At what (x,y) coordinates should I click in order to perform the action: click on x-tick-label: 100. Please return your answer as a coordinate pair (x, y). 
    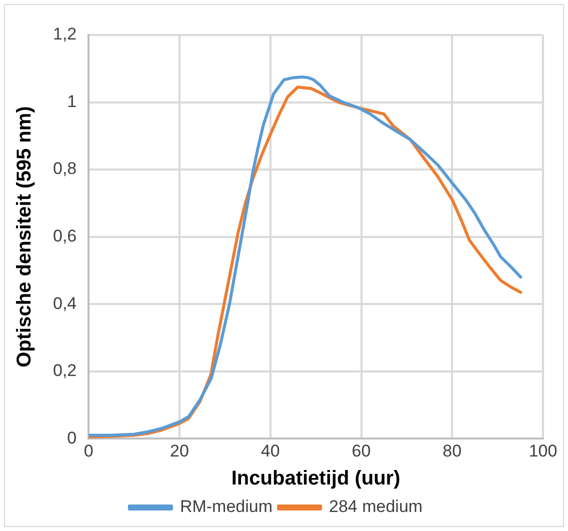
    Looking at the image, I should click on (543, 450).